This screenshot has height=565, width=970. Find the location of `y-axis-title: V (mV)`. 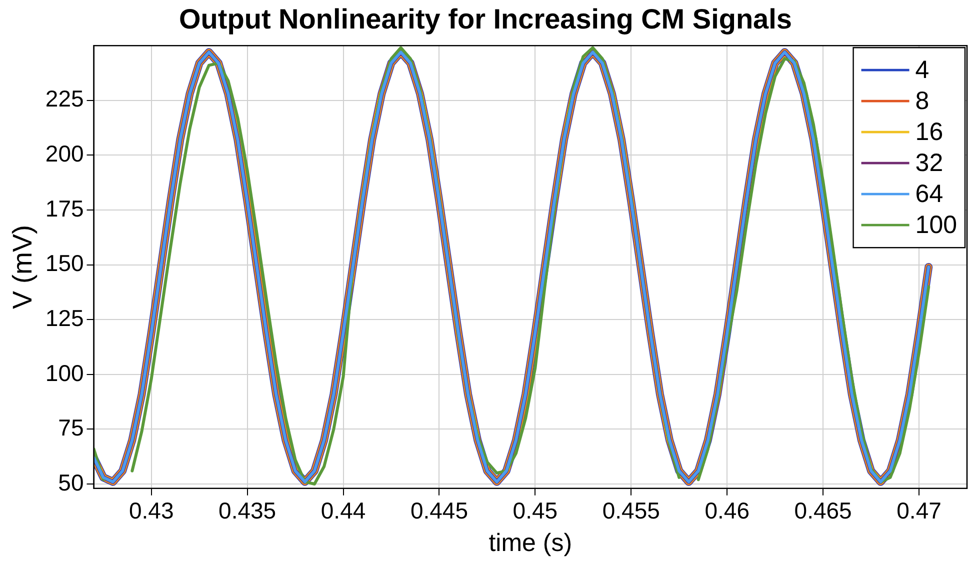

y-axis-title: V (mV) is located at coordinates (23, 267).